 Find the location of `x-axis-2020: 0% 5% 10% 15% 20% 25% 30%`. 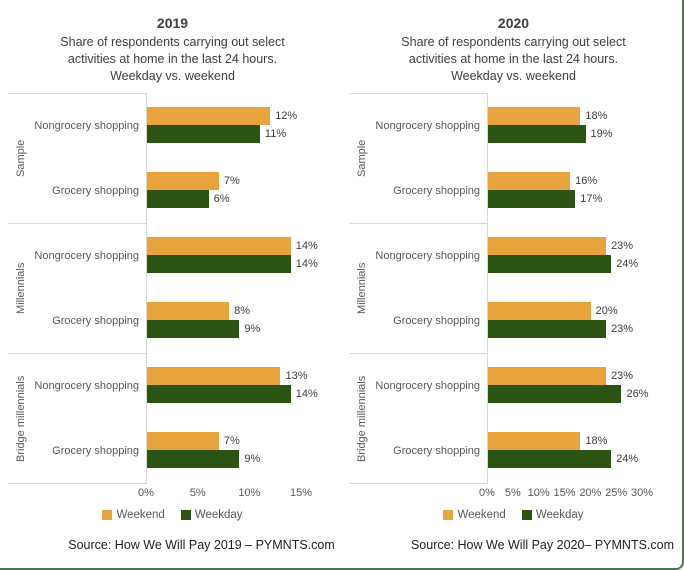

x-axis-2020: 0% 5% 10% 15% 20% 25% 30% is located at coordinates (566, 494).